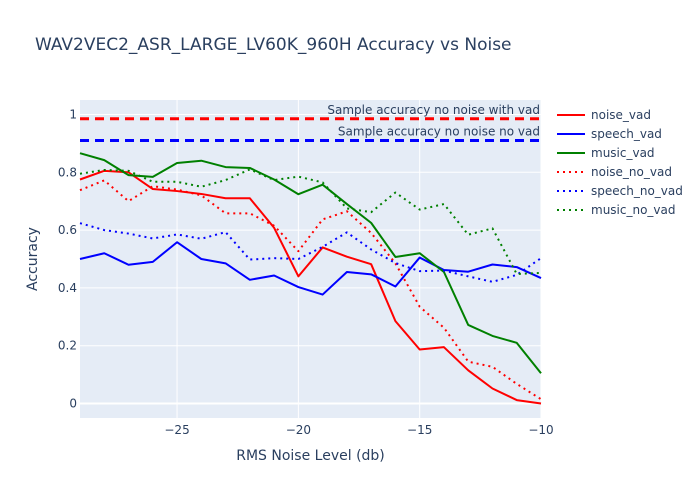  I want to click on reference-line-label: Sample accuracy no noise no vad, so click(439, 131).